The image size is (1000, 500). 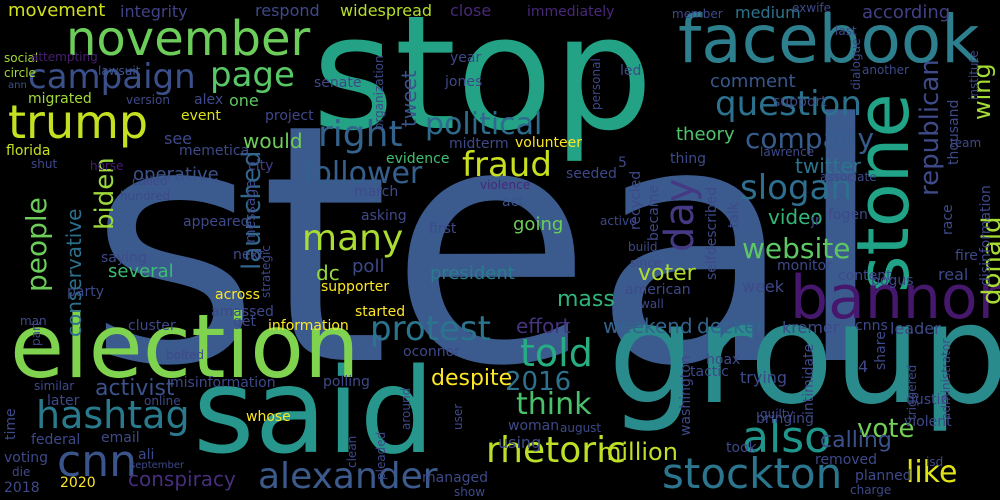 What do you see at coordinates (654, 213) in the screenshot?
I see `word-became: became` at bounding box center [654, 213].